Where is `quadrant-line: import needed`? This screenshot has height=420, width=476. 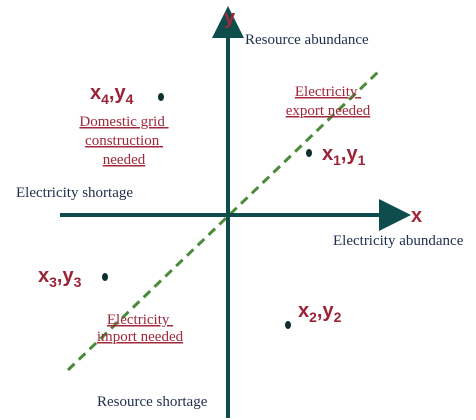 quadrant-line: import needed is located at coordinates (140, 337).